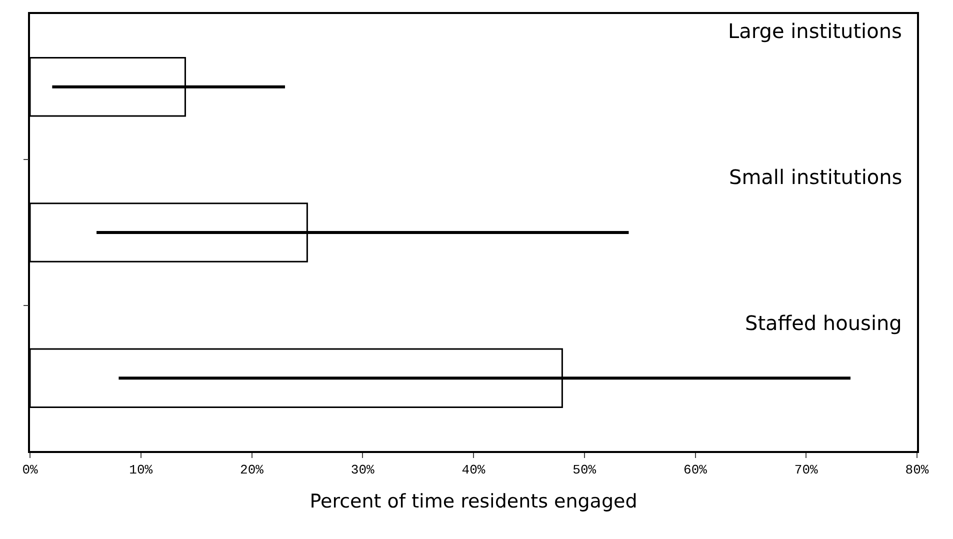 This screenshot has width=953, height=539. What do you see at coordinates (696, 470) in the screenshot?
I see `x-tick-label: 60%` at bounding box center [696, 470].